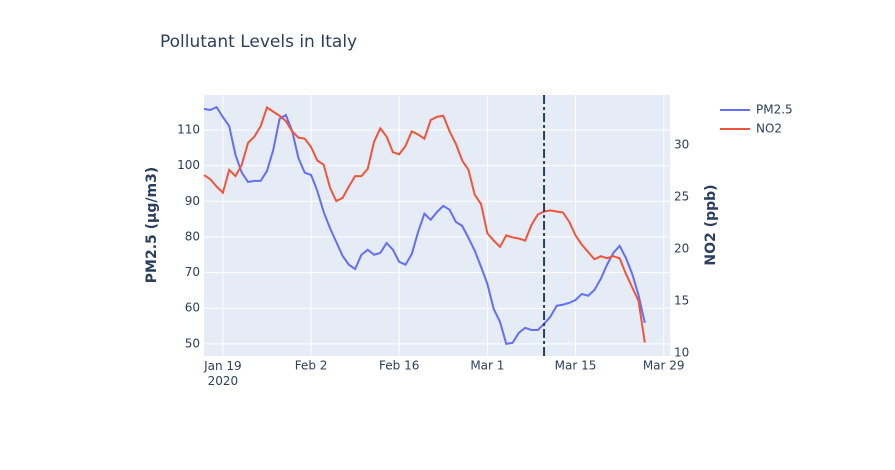 The image size is (895, 470). What do you see at coordinates (192, 236) in the screenshot?
I see `y-tick-label: 80` at bounding box center [192, 236].